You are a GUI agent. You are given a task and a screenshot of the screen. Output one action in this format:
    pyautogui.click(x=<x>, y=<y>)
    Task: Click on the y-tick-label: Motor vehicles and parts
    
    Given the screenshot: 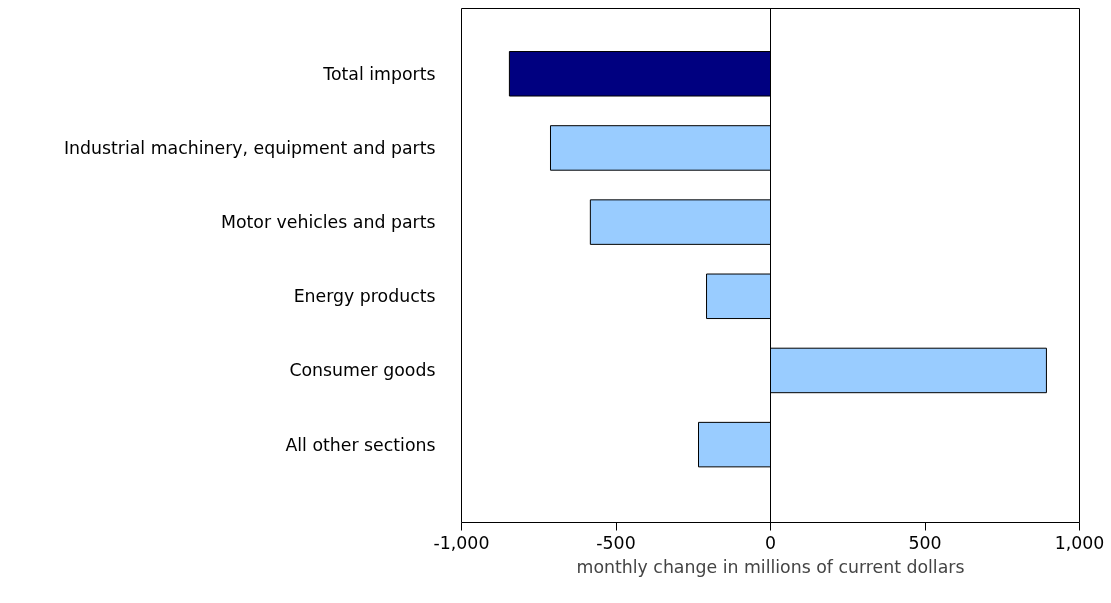 What is the action you would take?
    pyautogui.click(x=328, y=222)
    